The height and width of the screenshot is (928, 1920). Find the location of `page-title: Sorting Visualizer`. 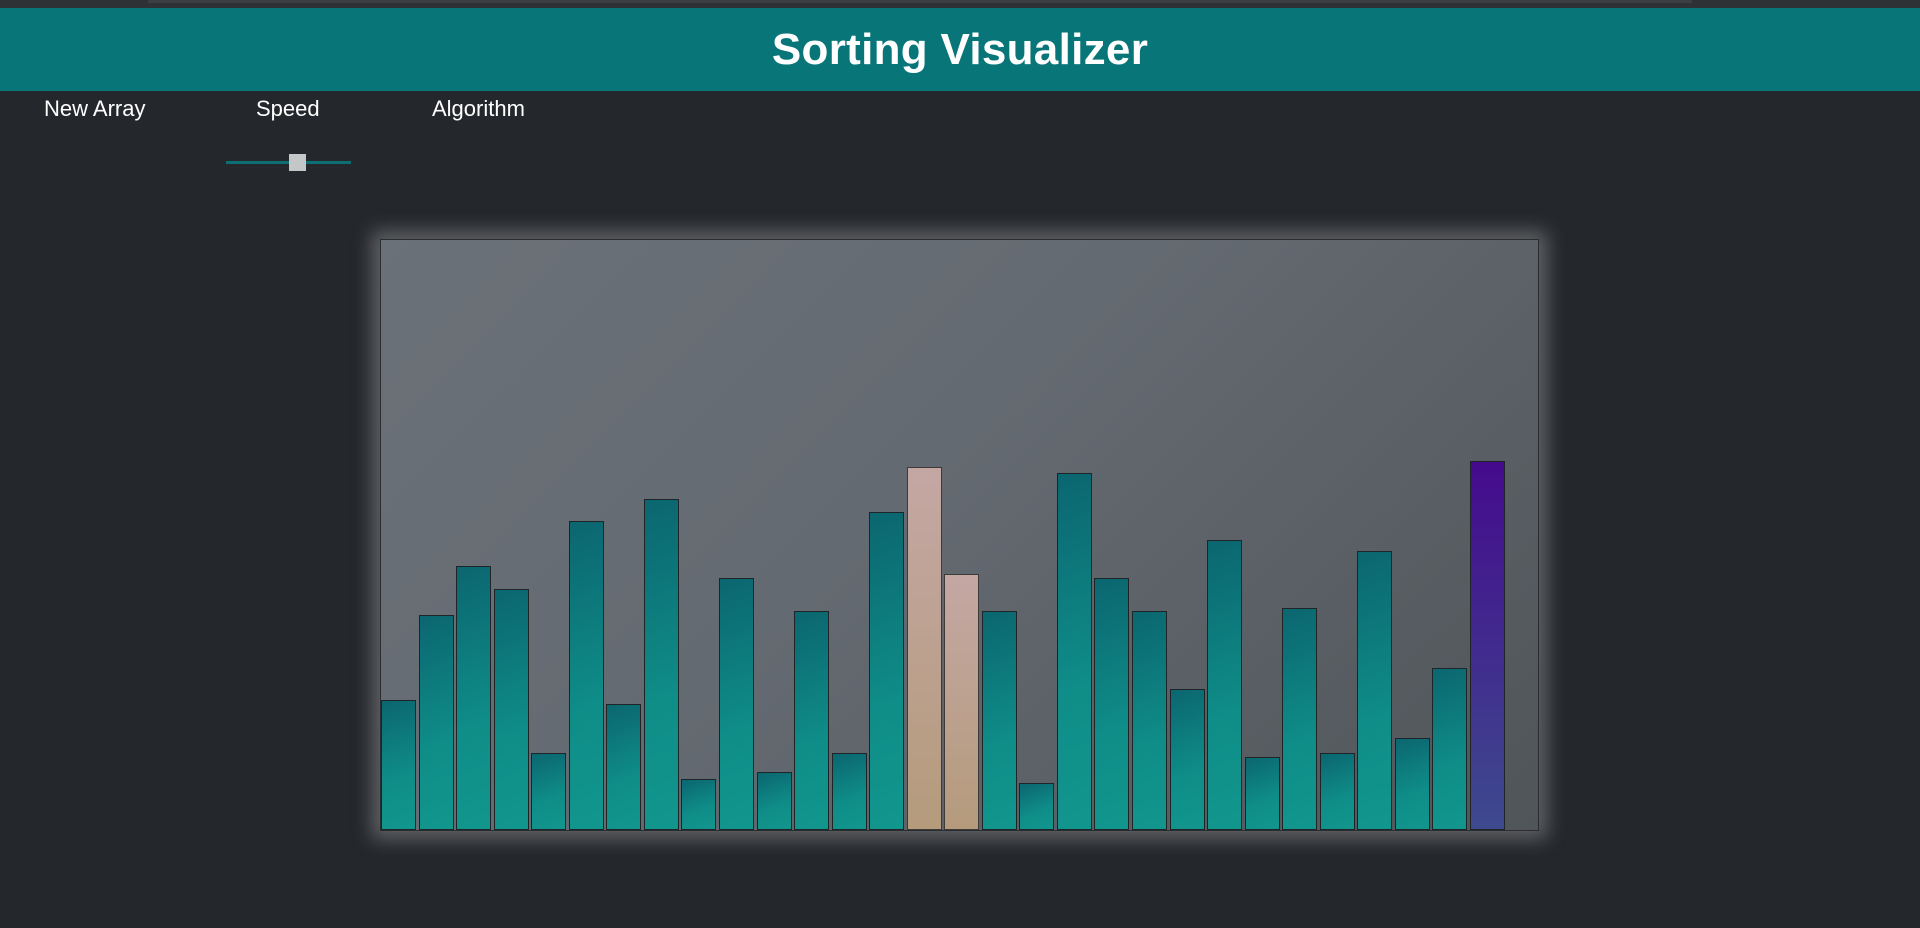

page-title: Sorting Visualizer is located at coordinates (960, 49).